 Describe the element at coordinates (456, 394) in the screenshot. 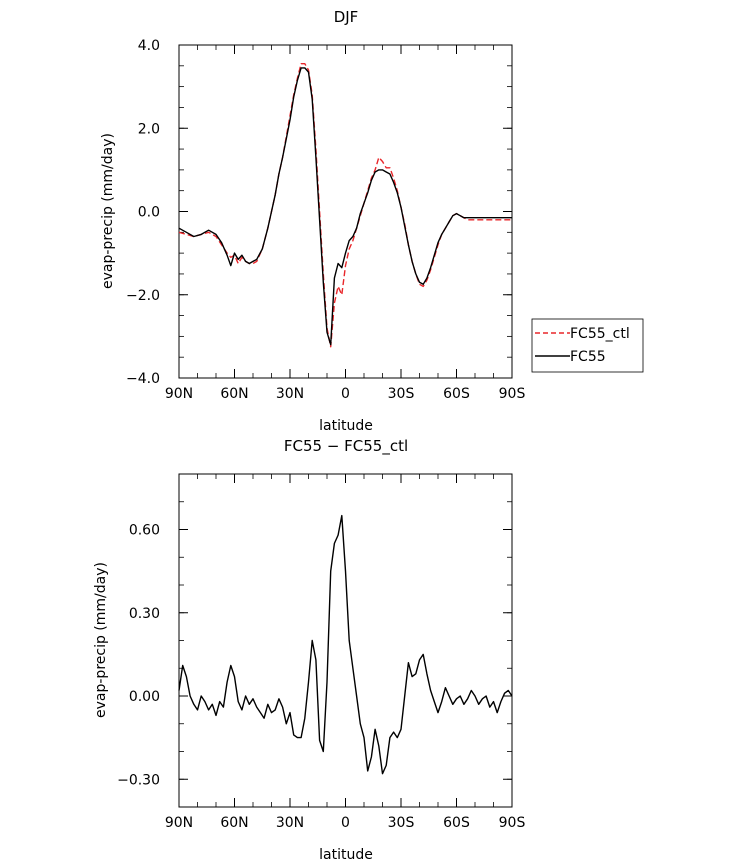

I see `top-xtick-label: 60S` at that location.